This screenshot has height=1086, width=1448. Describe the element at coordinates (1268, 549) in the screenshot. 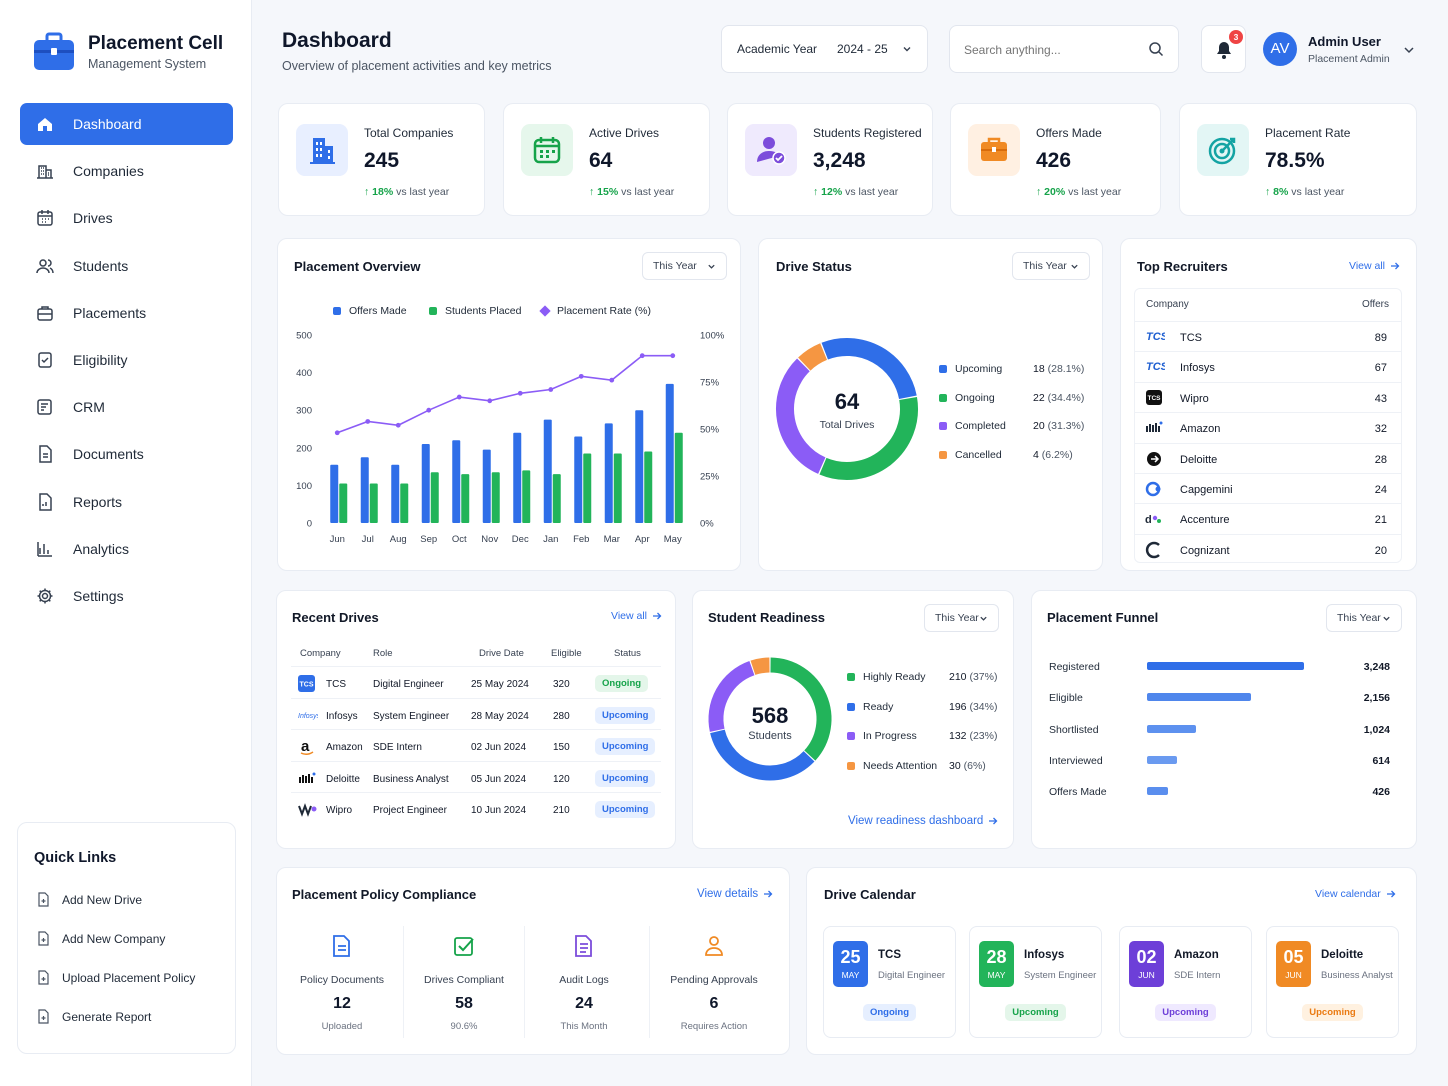

I see `recruiter-row: Cognizant 20` at that location.